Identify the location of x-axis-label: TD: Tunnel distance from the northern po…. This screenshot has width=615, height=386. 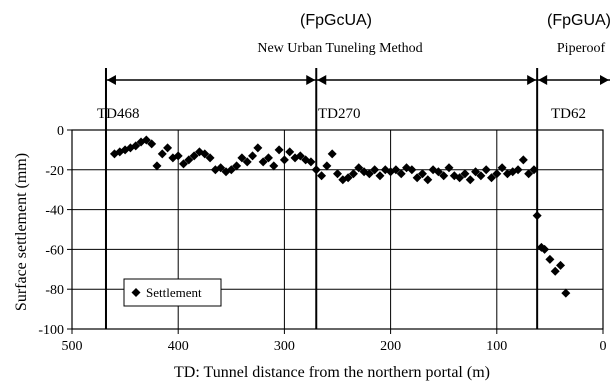
(332, 372).